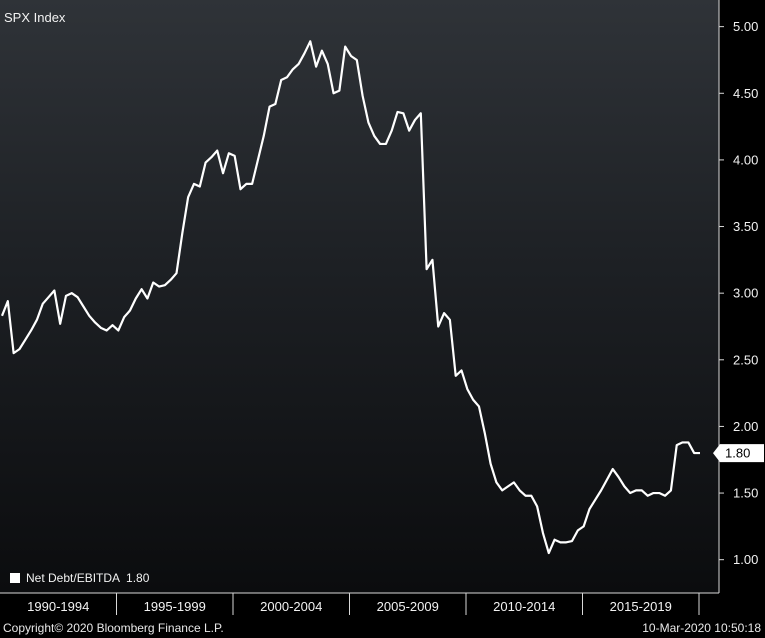 This screenshot has height=638, width=765. Describe the element at coordinates (291, 606) in the screenshot. I see `x-tick-label: 2000-2004` at that location.